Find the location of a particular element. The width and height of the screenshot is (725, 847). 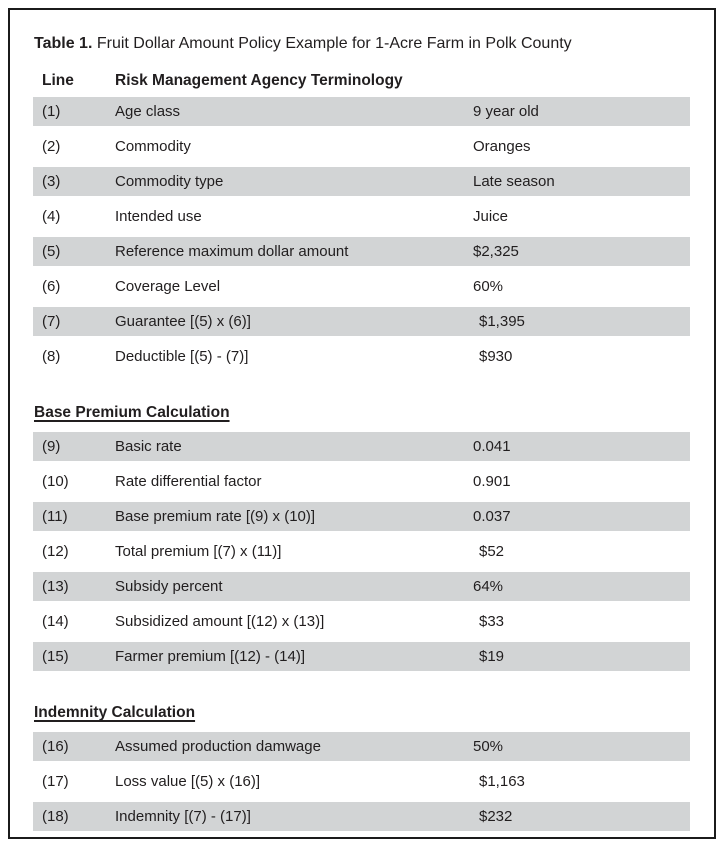

row-value: Oranges is located at coordinates (502, 146).